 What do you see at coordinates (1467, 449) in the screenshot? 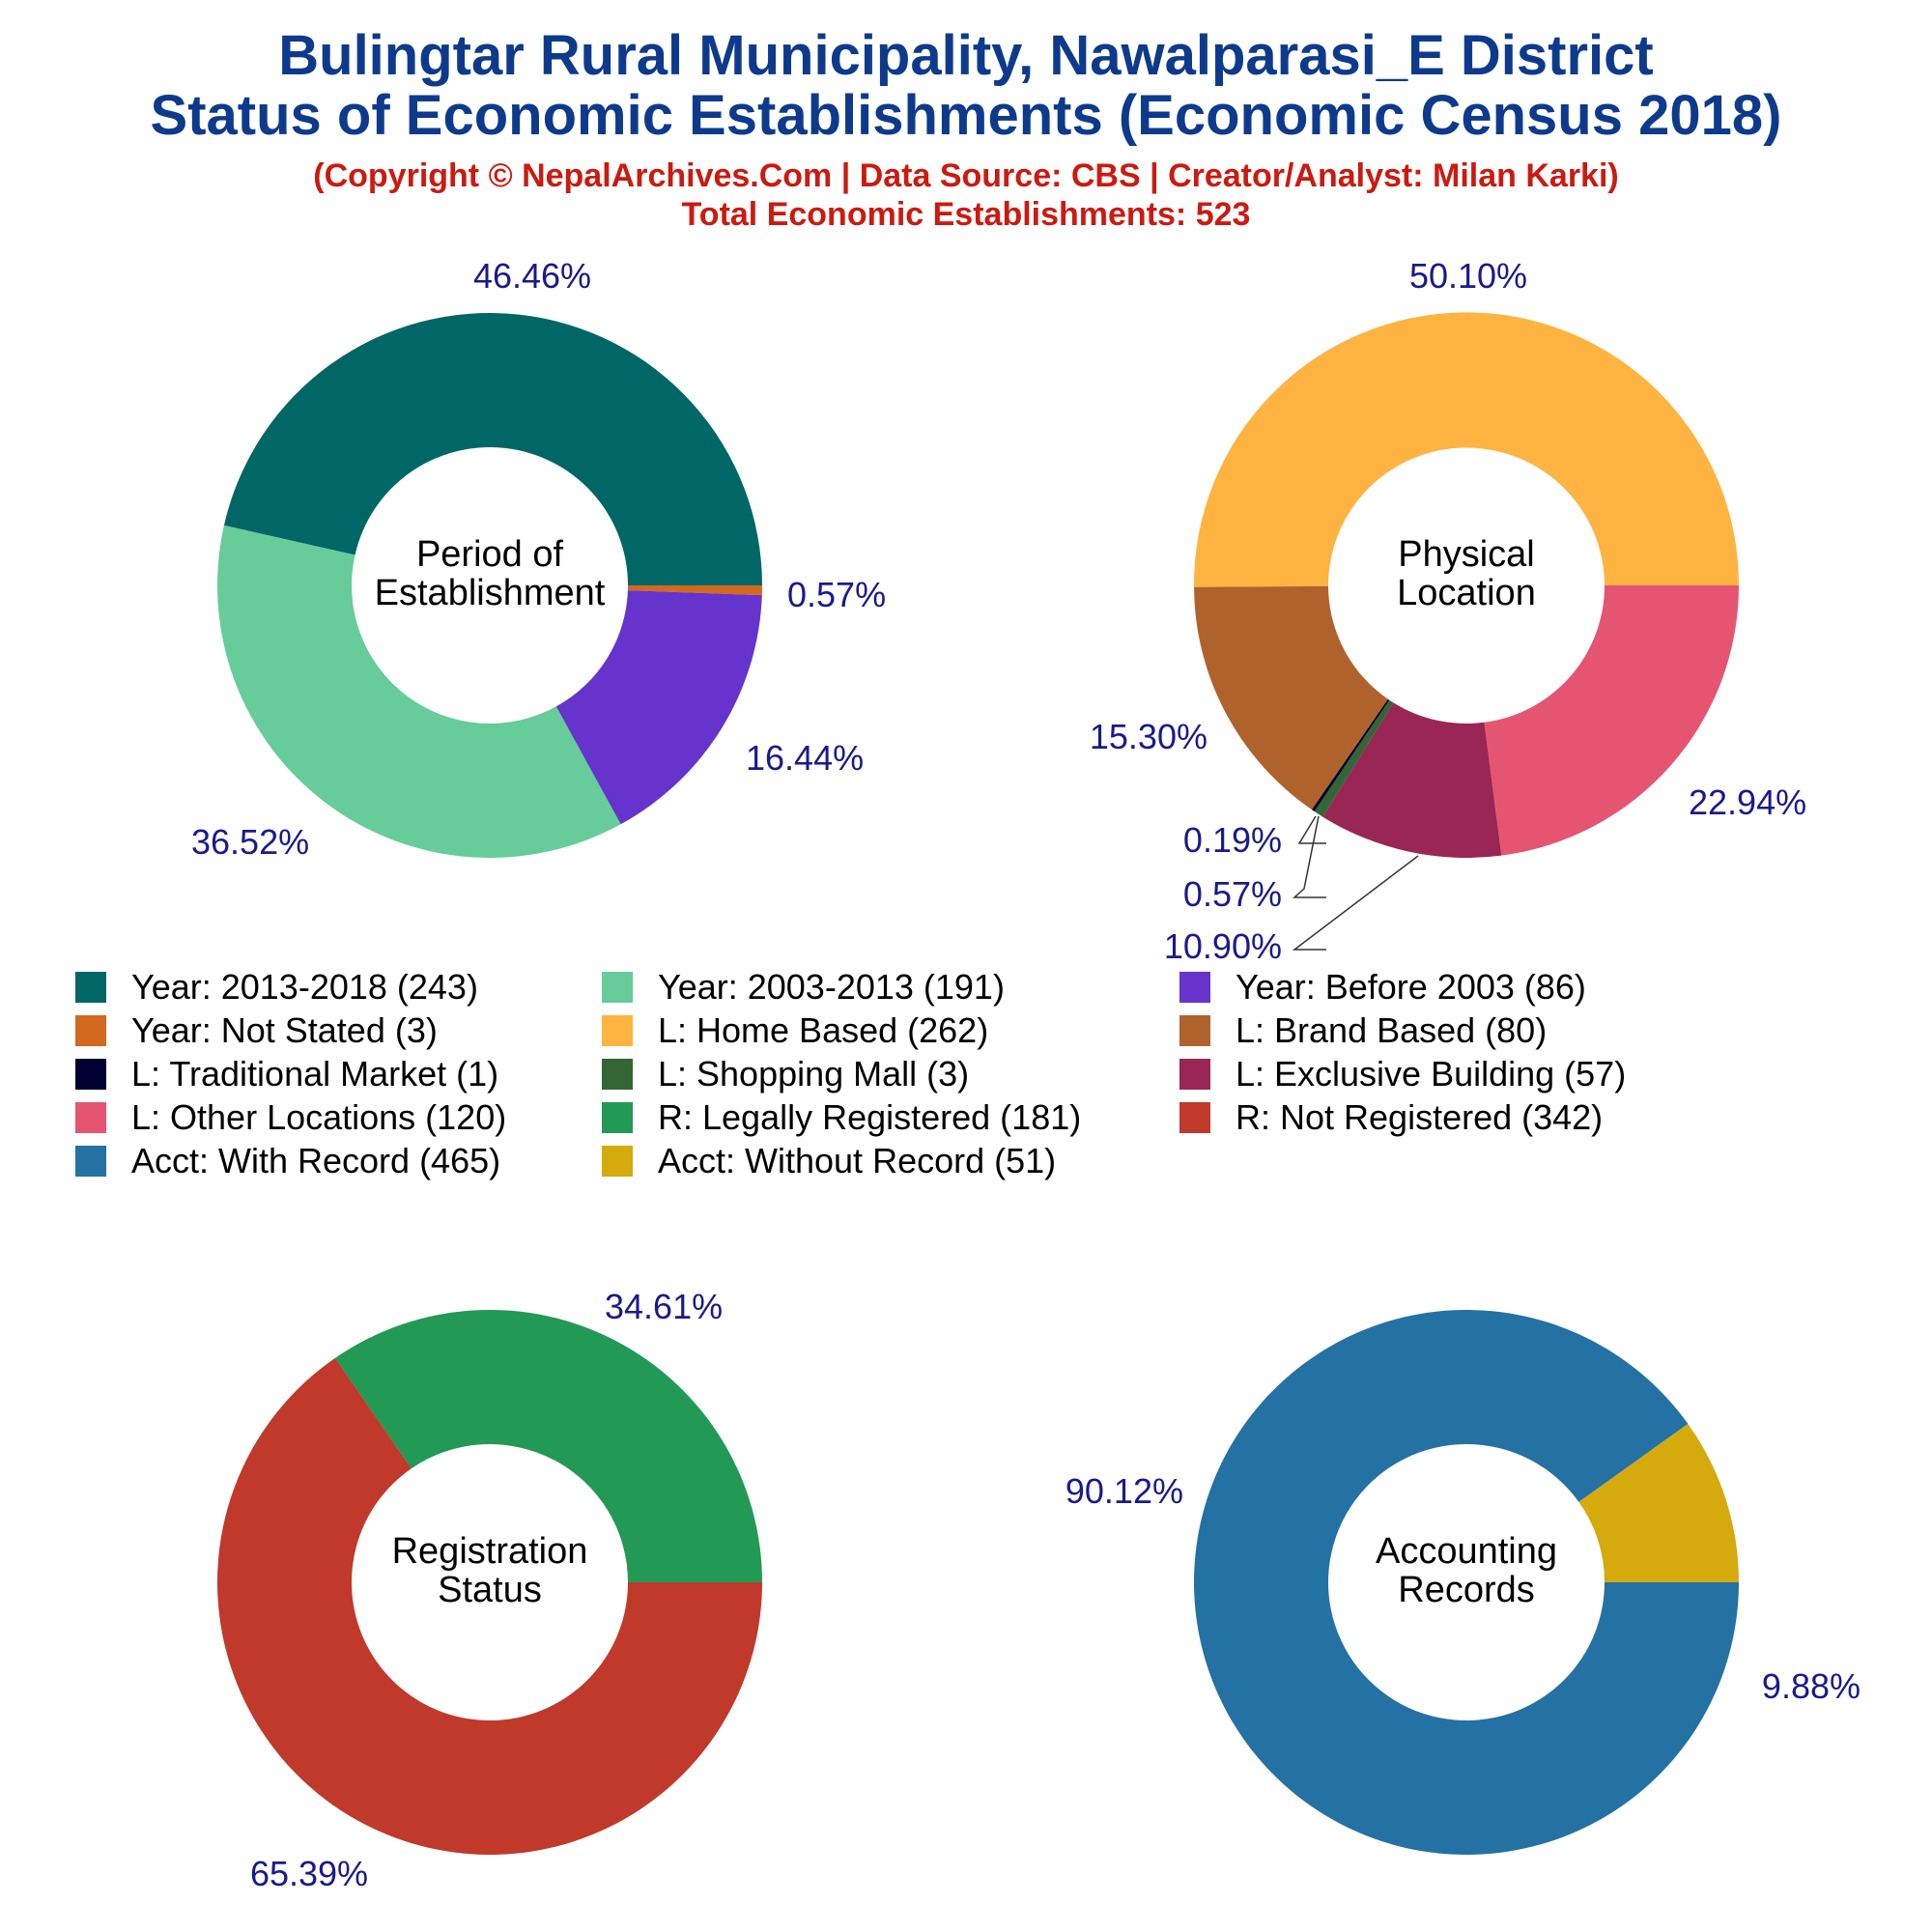
I see `slice-l-home-based` at bounding box center [1467, 449].